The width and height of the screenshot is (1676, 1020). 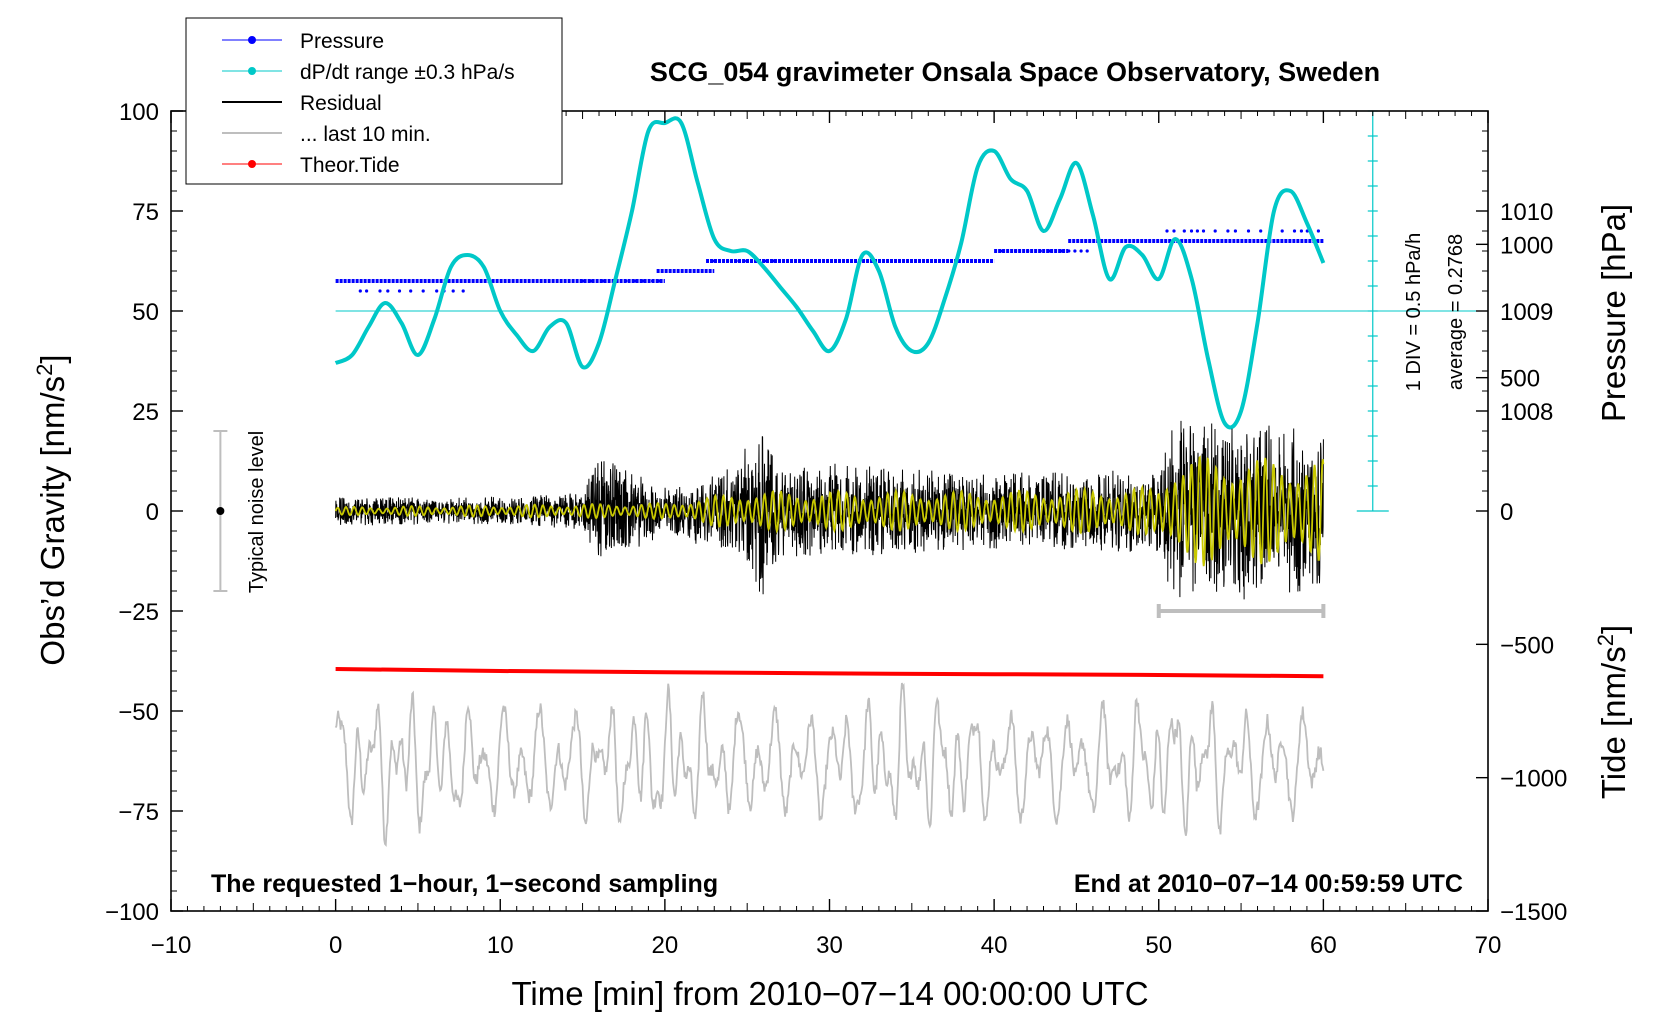 What do you see at coordinates (52, 521) in the screenshot?
I see `y-axis-title-main: Obs’d Gravity [nm/s` at bounding box center [52, 521].